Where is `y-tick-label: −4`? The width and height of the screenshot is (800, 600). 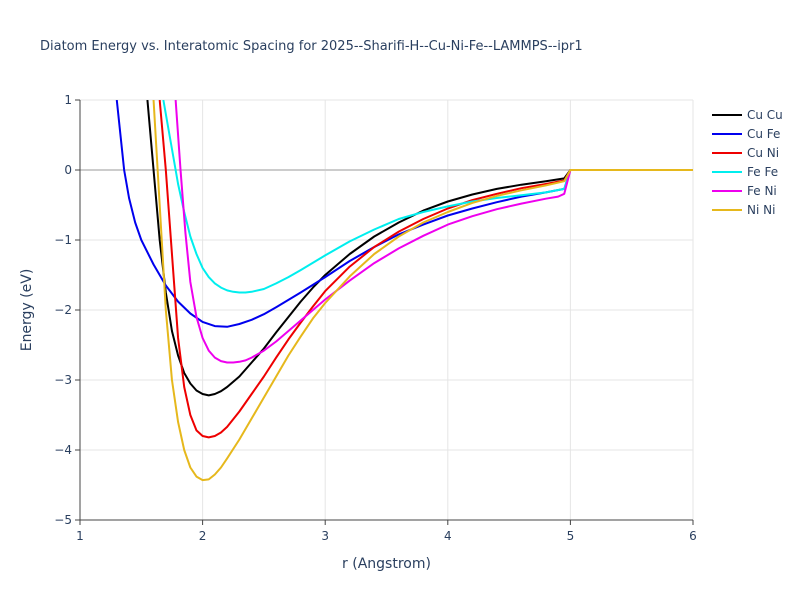 y-tick-label: −4 is located at coordinates (63, 450).